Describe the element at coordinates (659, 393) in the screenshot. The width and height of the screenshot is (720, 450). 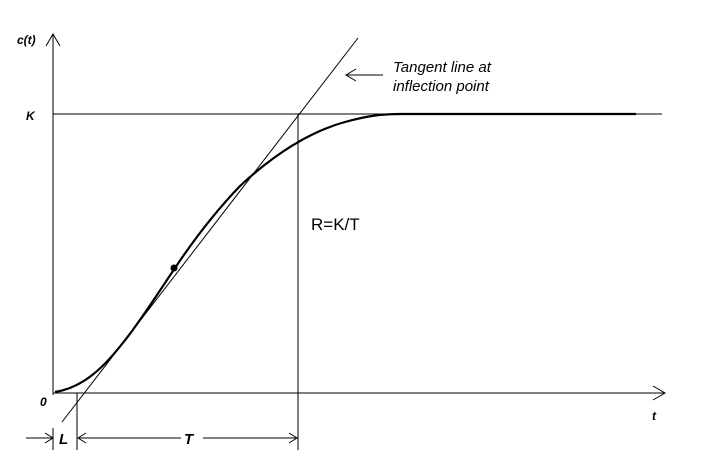
I see `x-axis-arrowhead` at that location.